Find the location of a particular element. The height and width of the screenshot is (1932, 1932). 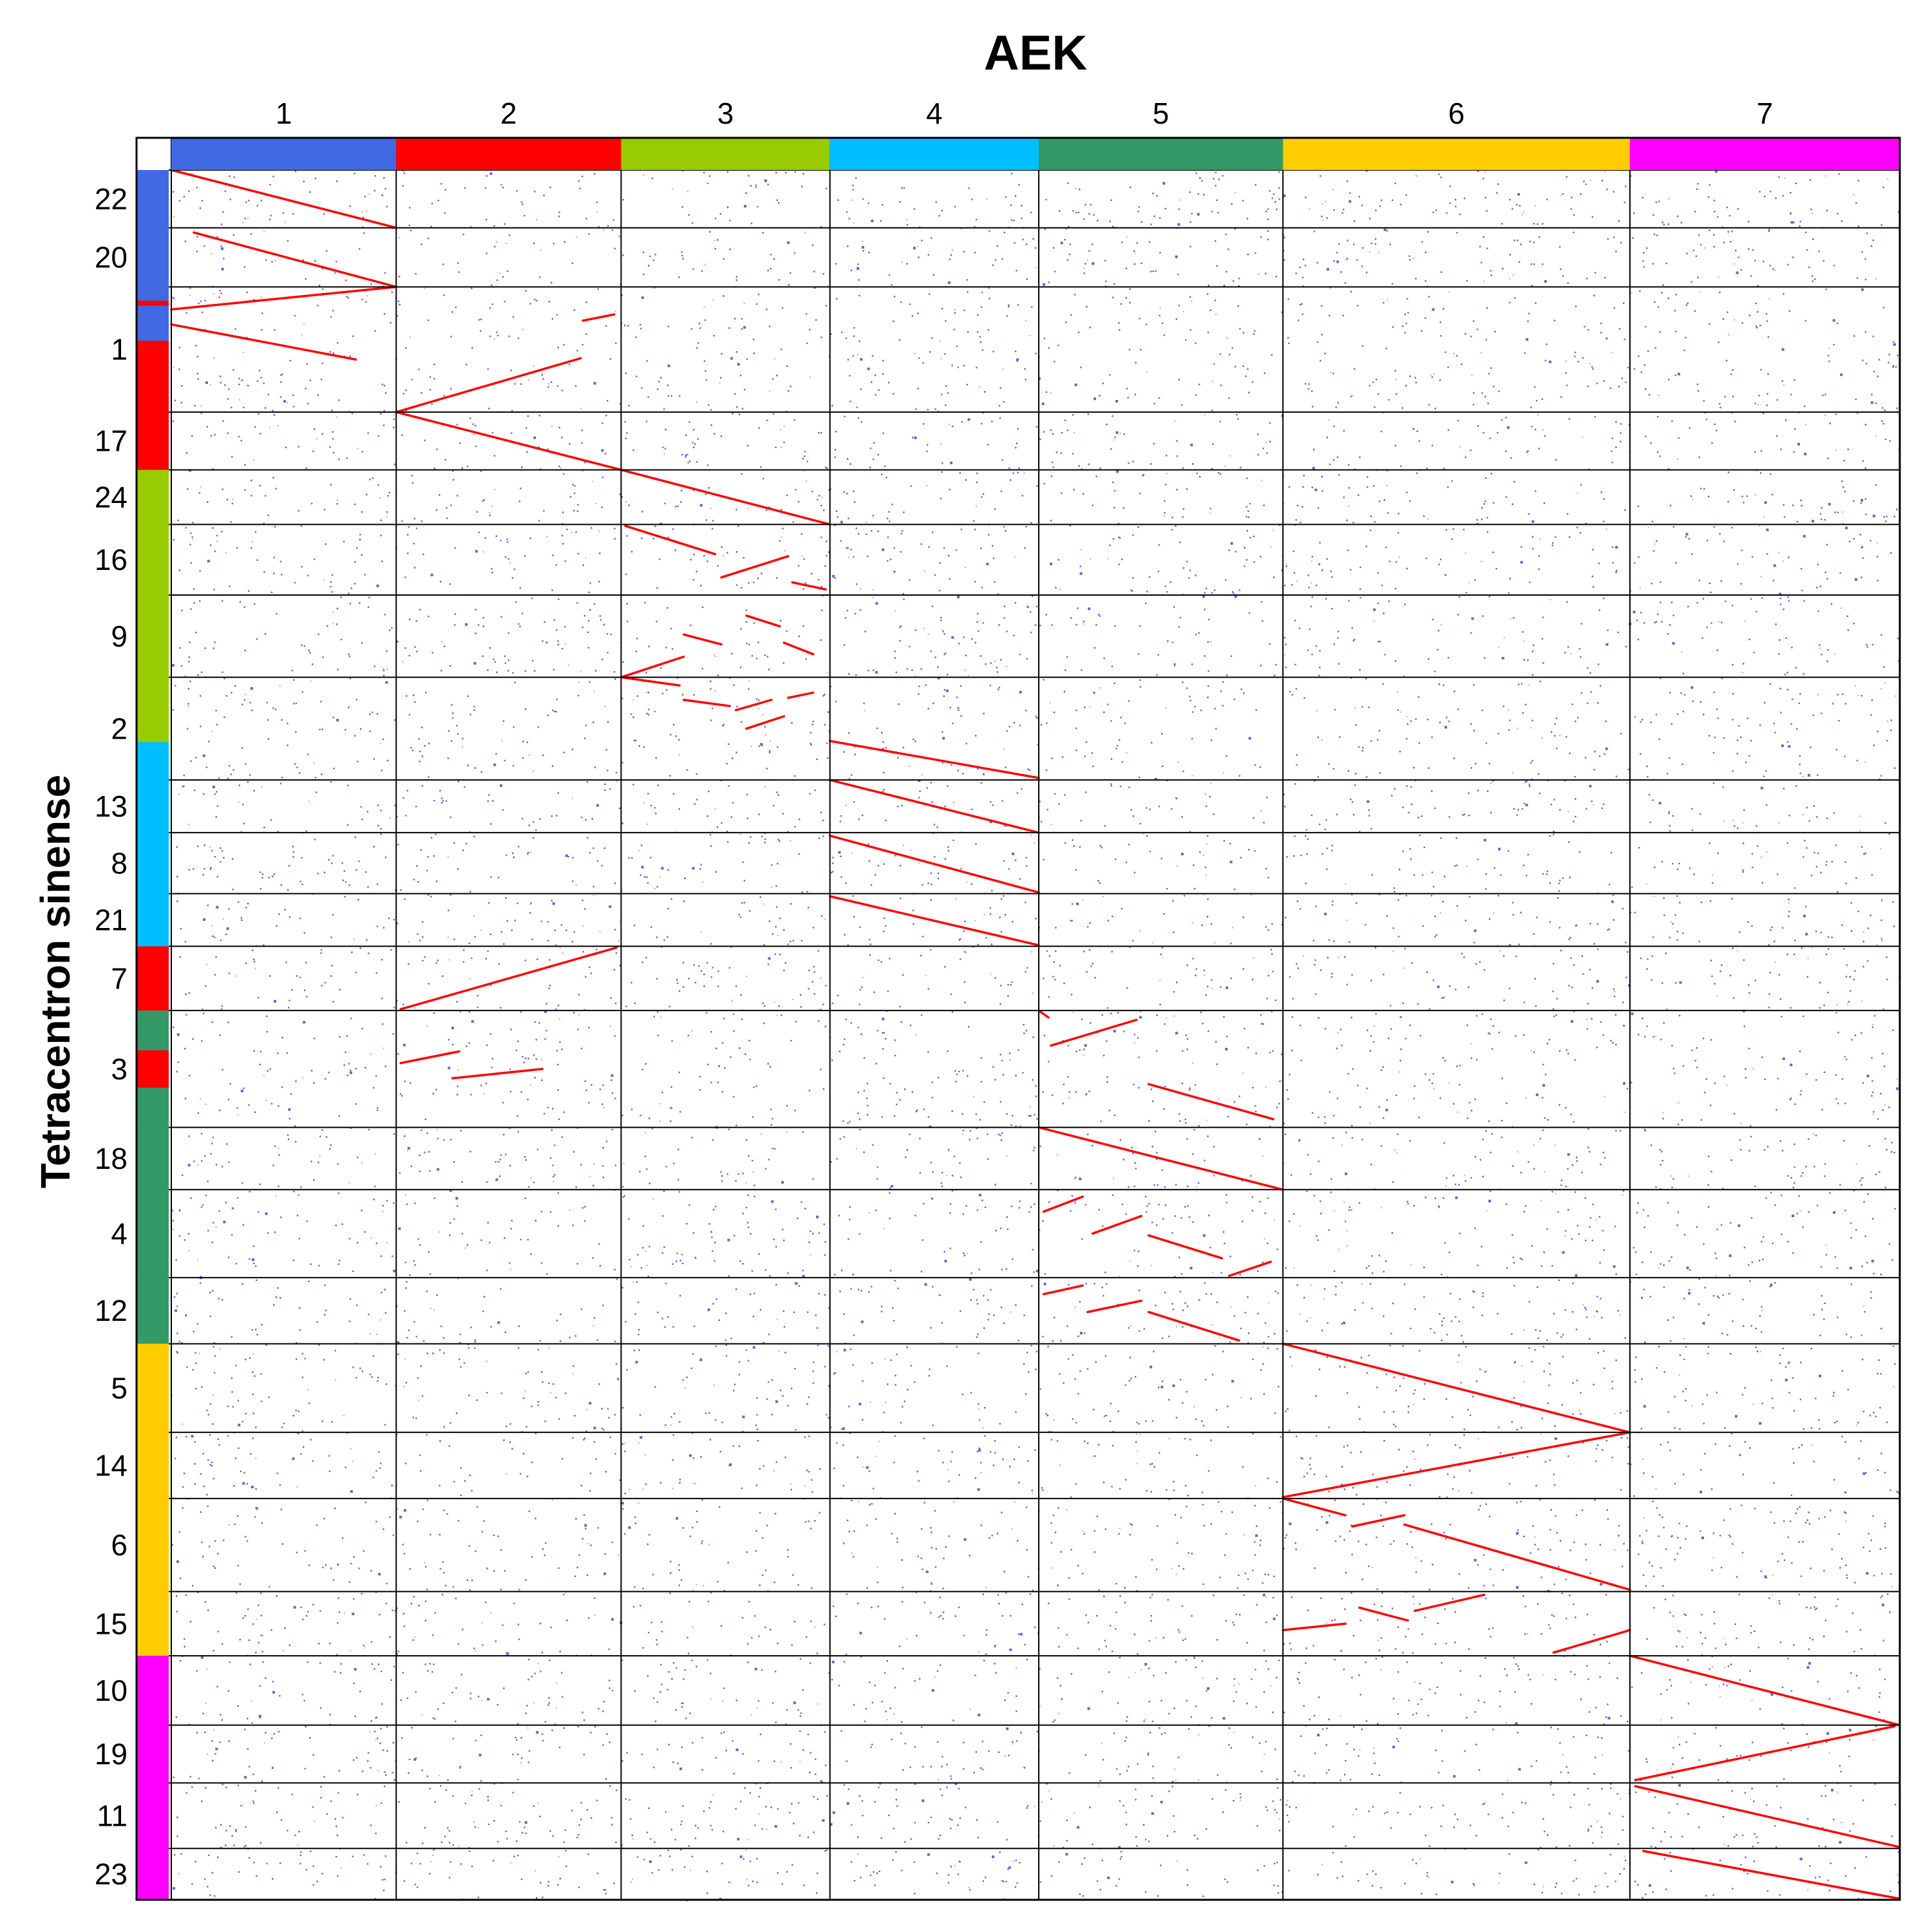

y-tick-label: 19 is located at coordinates (112, 1754).